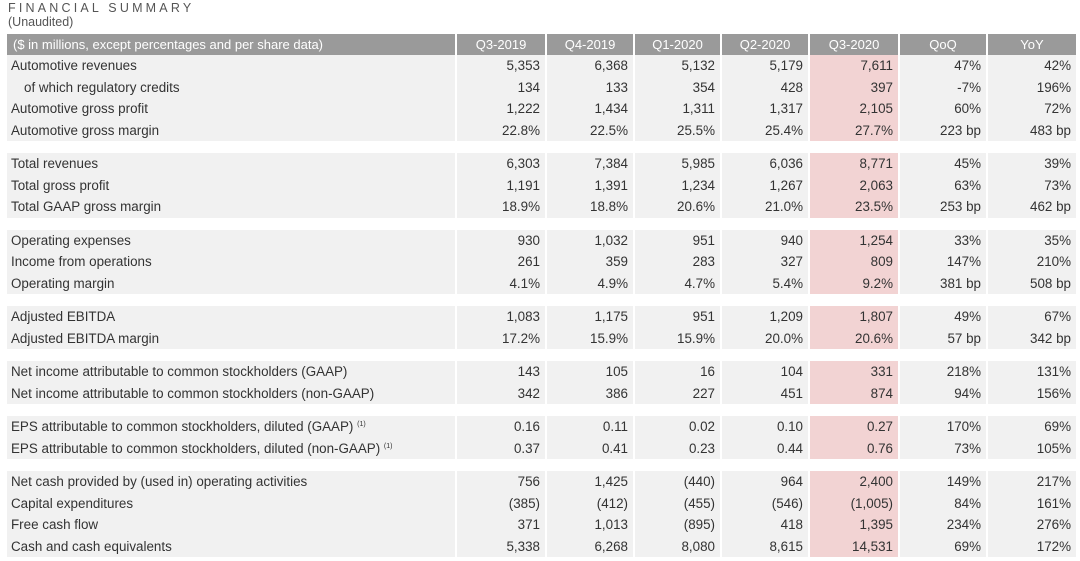  Describe the element at coordinates (853, 503) in the screenshot. I see `value-cell: (1,005)` at that location.